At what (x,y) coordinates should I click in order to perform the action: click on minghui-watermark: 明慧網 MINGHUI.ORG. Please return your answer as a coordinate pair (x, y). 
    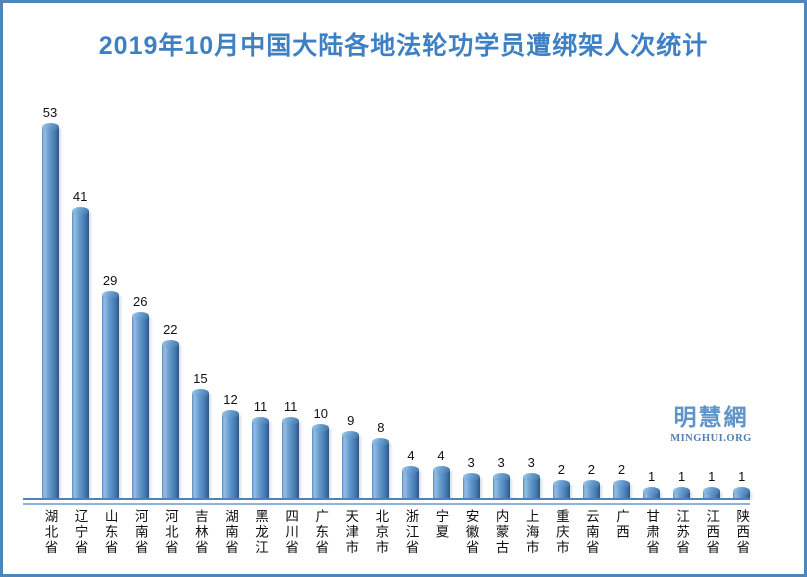
    Looking at the image, I should click on (711, 424).